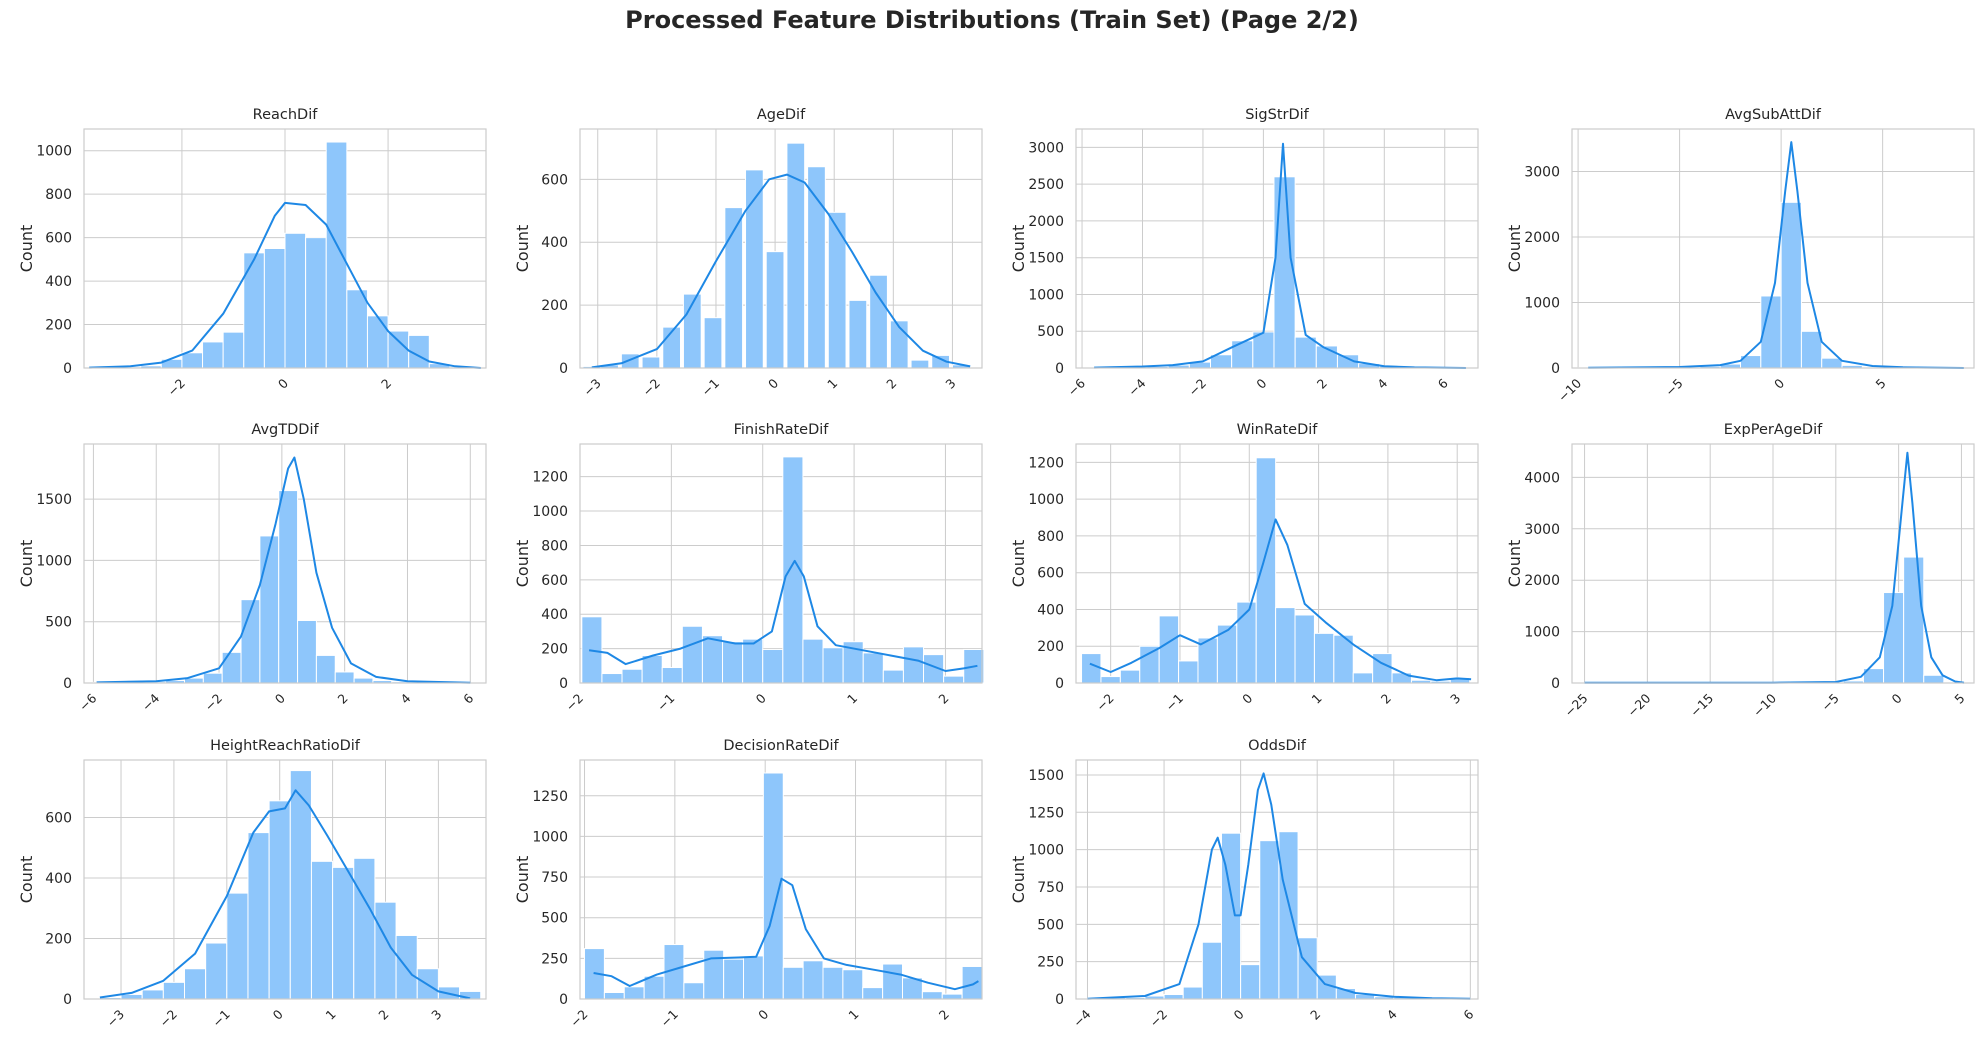 This screenshot has width=1984, height=1042. What do you see at coordinates (666, 703) in the screenshot?
I see `x-tick-label: −1` at bounding box center [666, 703].